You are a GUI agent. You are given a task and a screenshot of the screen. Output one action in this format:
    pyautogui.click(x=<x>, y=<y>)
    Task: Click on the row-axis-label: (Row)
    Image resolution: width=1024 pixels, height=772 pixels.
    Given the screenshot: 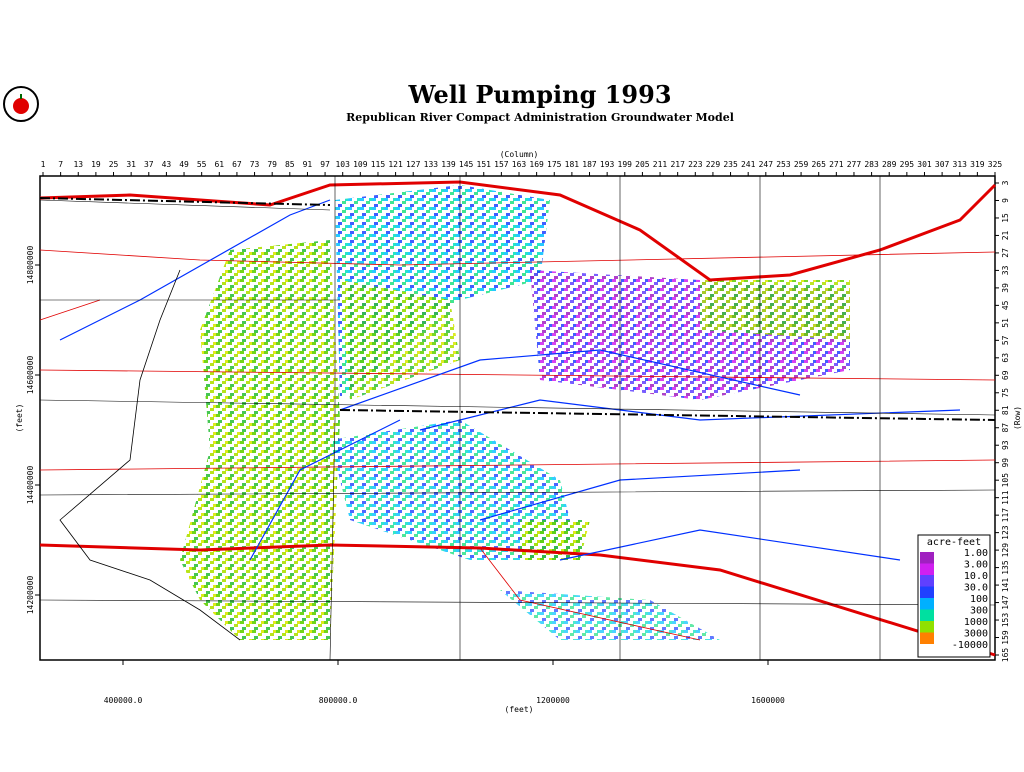 What is the action you would take?
    pyautogui.click(x=1017, y=418)
    